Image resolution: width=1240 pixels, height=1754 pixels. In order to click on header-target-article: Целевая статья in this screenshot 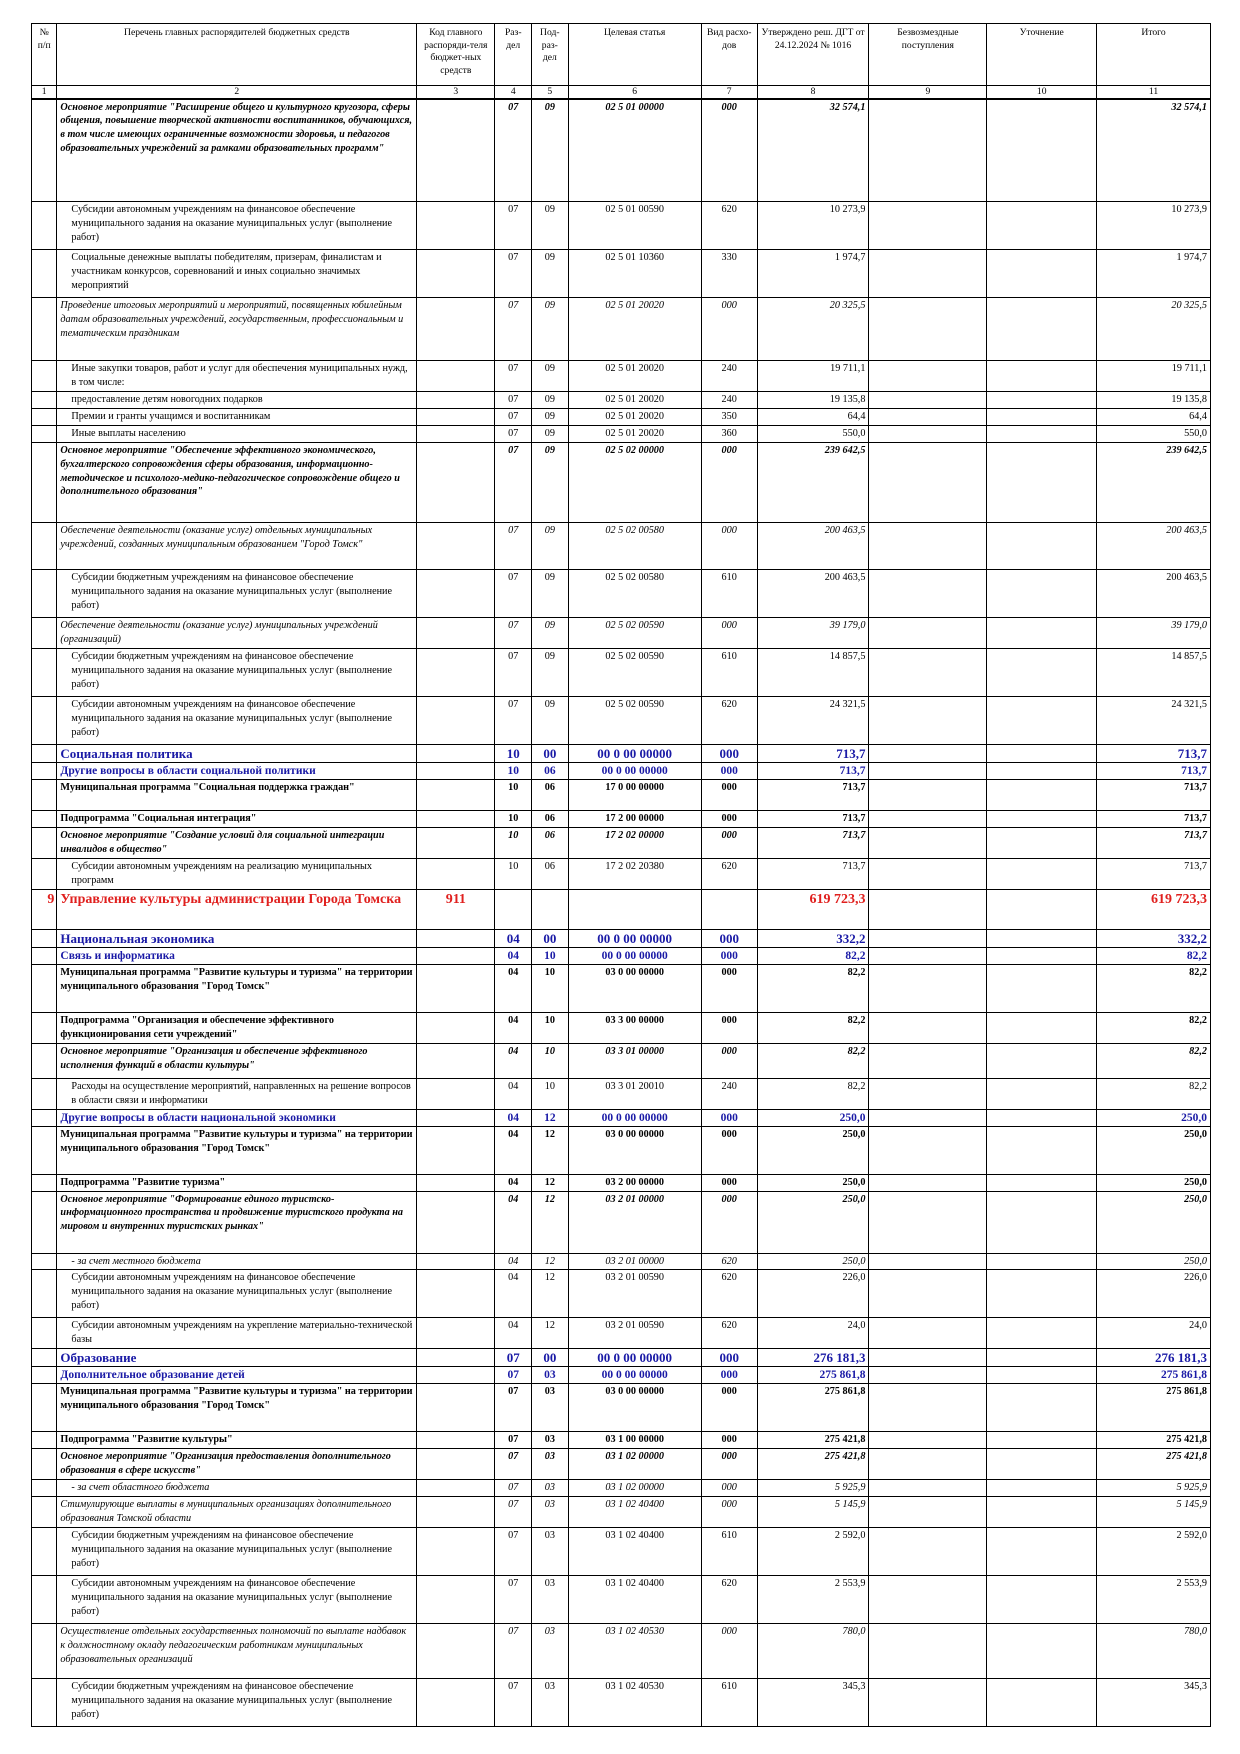, I will do `click(634, 54)`.